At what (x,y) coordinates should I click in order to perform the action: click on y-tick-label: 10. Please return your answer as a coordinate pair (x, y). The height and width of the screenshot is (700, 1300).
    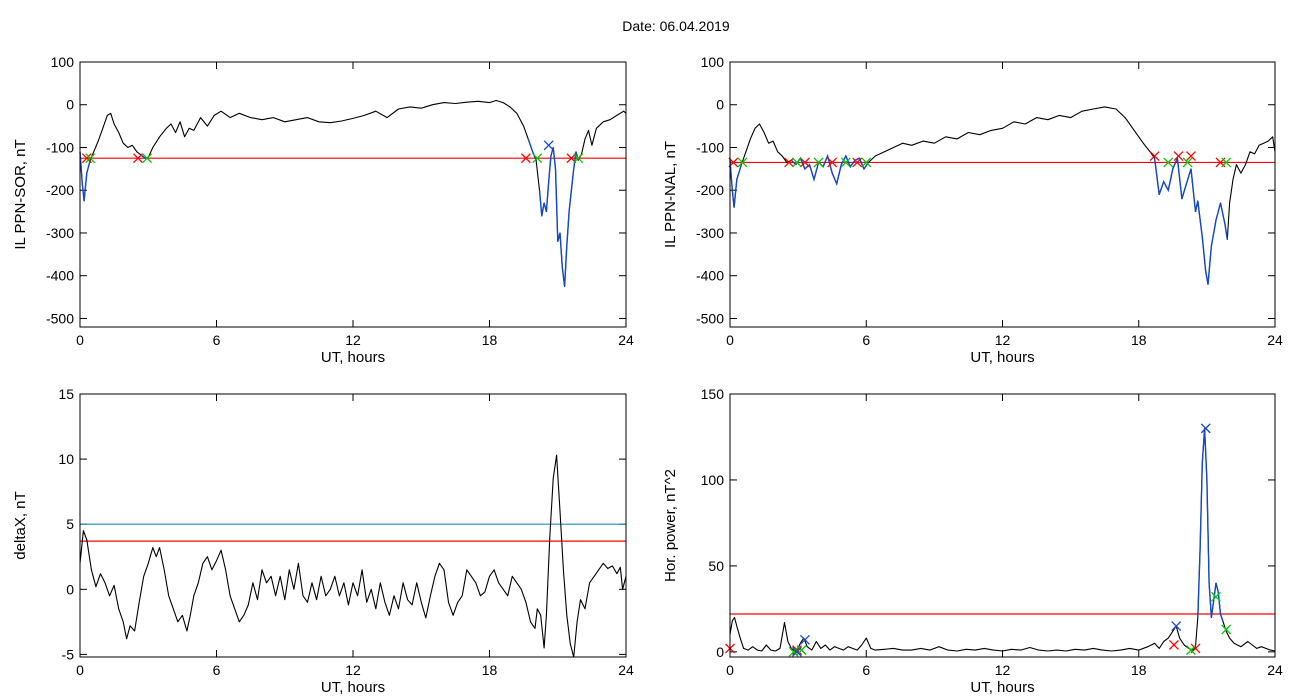
    Looking at the image, I should click on (66, 459).